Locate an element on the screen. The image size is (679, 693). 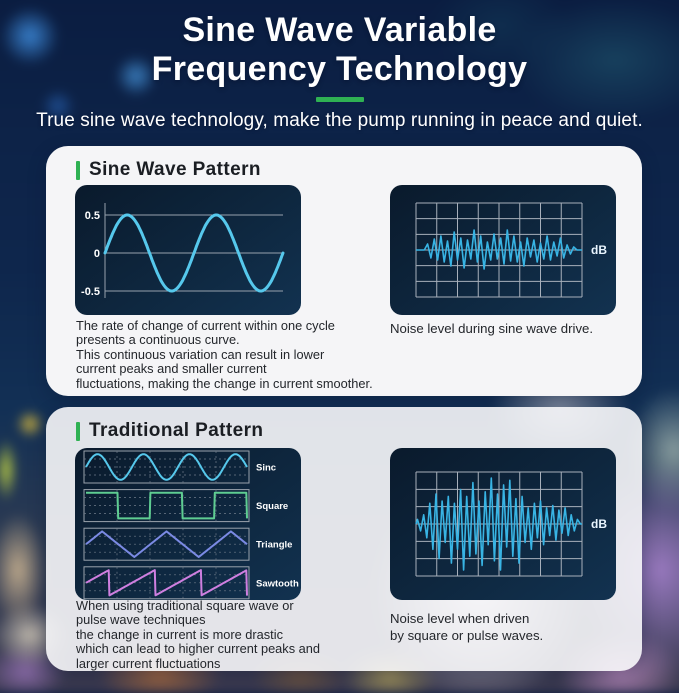
traditional-section-header: Traditional Pattern is located at coordinates (169, 431).